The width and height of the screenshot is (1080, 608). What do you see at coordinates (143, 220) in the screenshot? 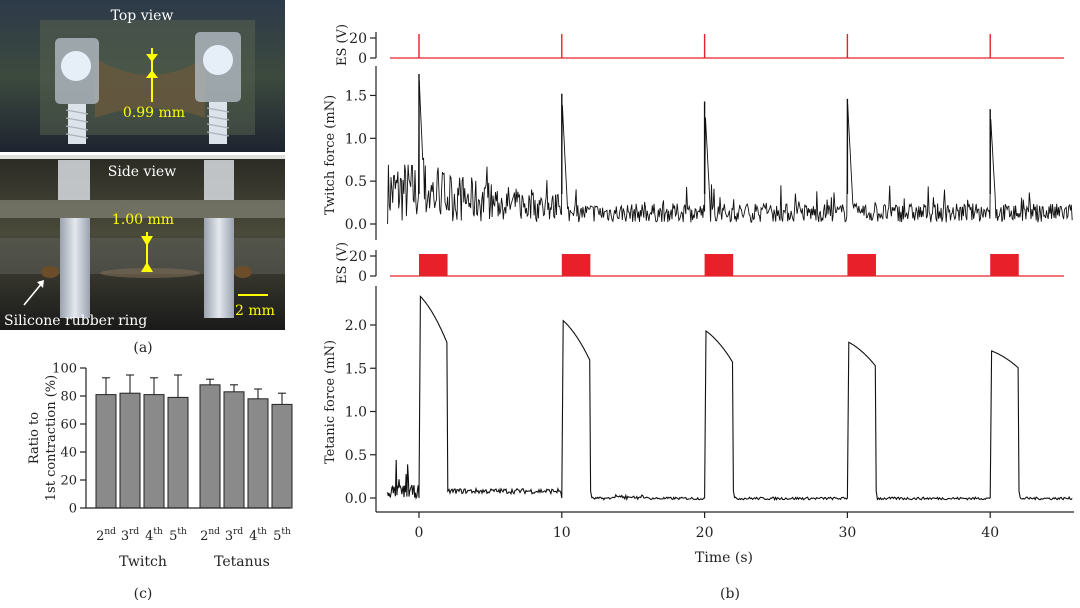
I see `side-measure-label: 1.00 mm` at bounding box center [143, 220].